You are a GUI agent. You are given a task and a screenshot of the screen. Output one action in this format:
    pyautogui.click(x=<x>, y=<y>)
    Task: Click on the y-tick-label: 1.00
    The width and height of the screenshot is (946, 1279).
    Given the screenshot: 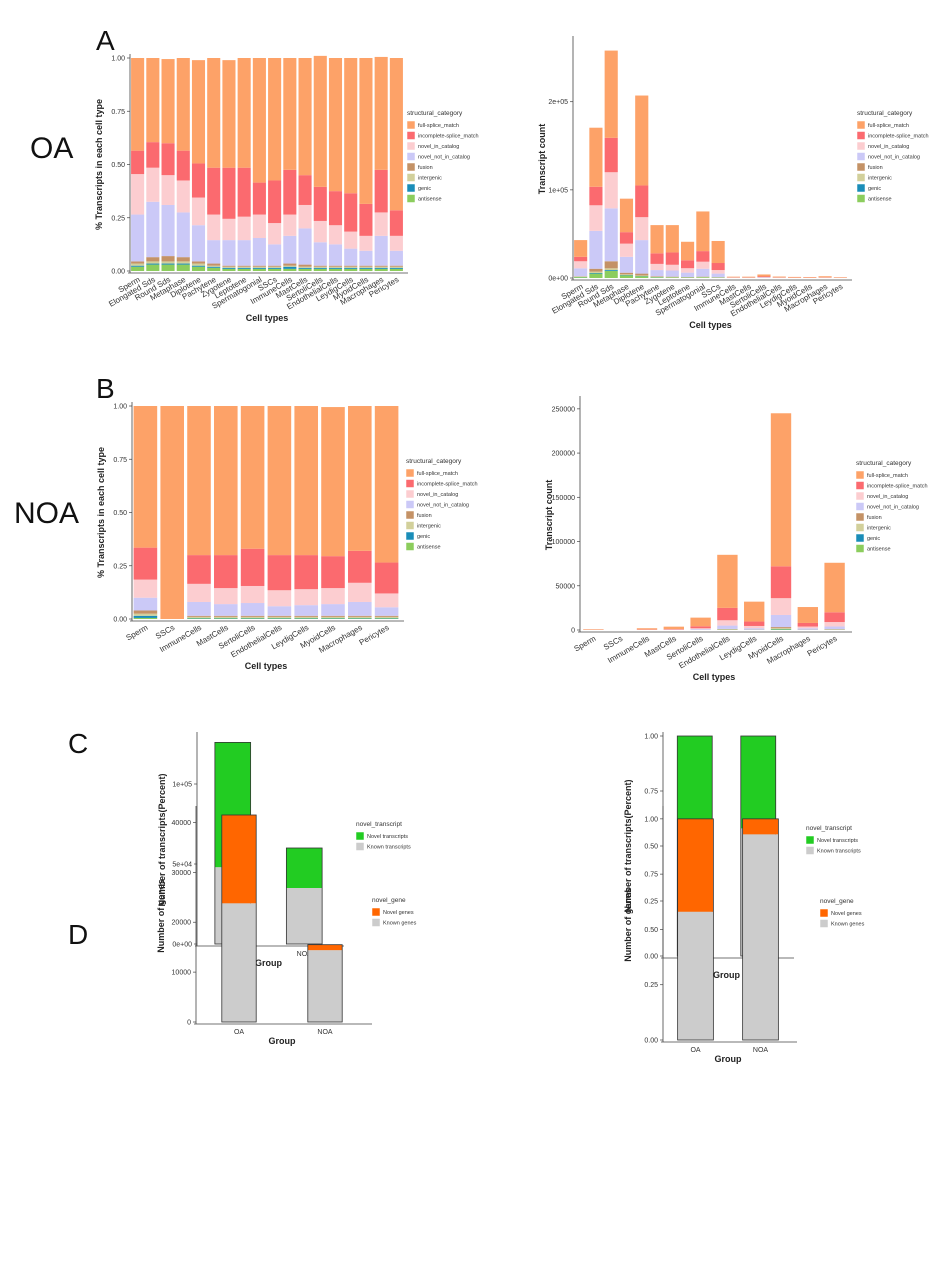 What is the action you would take?
    pyautogui.click(x=118, y=59)
    